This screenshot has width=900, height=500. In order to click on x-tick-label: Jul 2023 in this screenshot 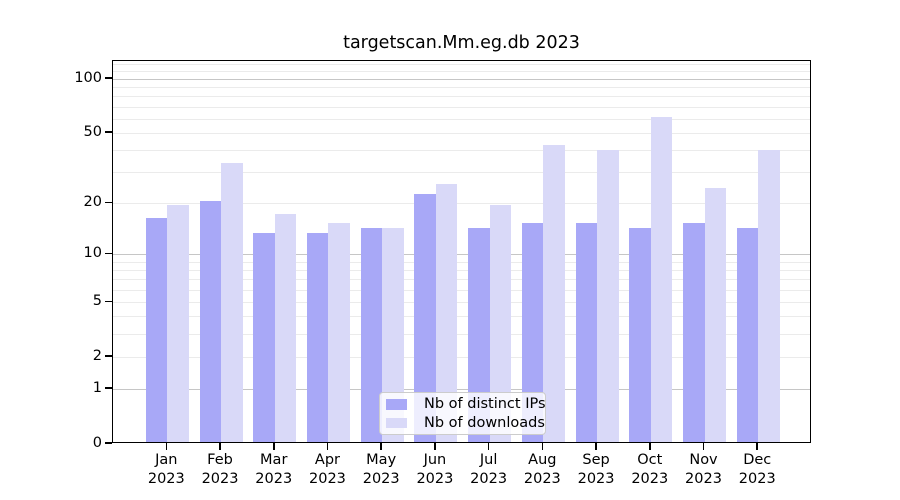, I will do `click(489, 469)`.